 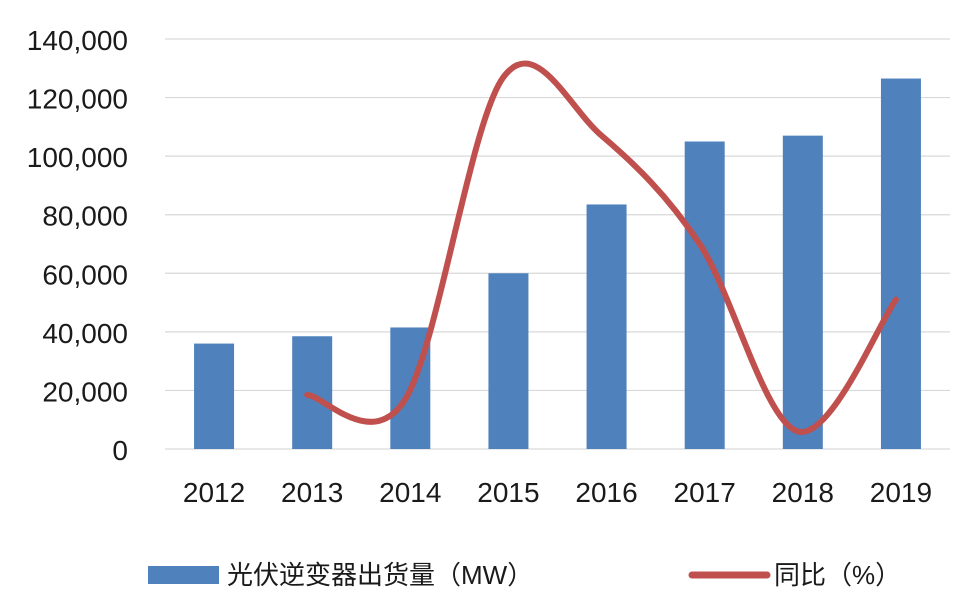 What do you see at coordinates (705, 492) in the screenshot?
I see `x-tick-label: 2017` at bounding box center [705, 492].